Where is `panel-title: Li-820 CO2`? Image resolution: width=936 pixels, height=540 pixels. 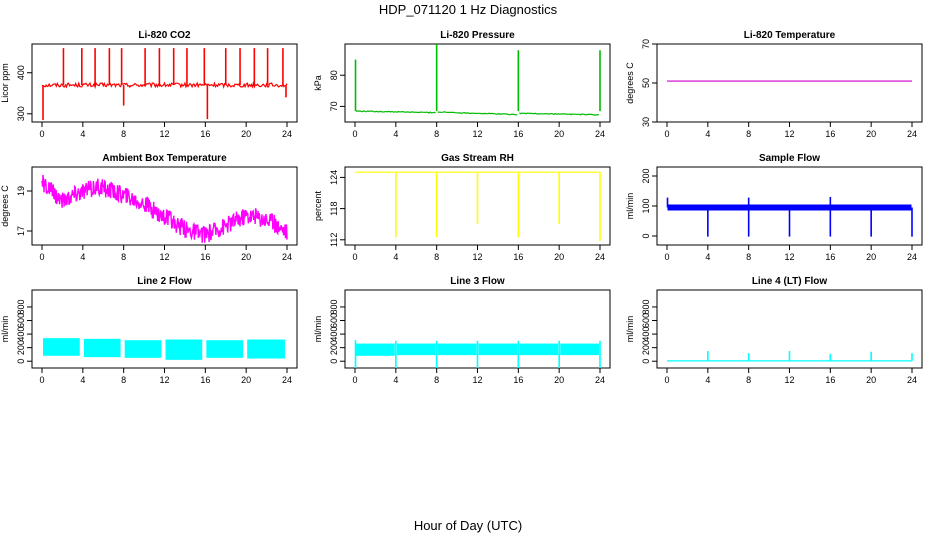
panel-title: Li-820 CO2 is located at coordinates (164, 35).